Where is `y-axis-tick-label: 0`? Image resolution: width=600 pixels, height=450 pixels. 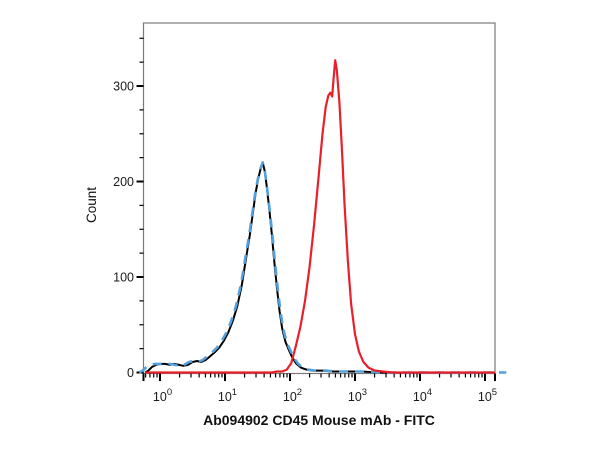 y-axis-tick-label: 0 is located at coordinates (130, 373).